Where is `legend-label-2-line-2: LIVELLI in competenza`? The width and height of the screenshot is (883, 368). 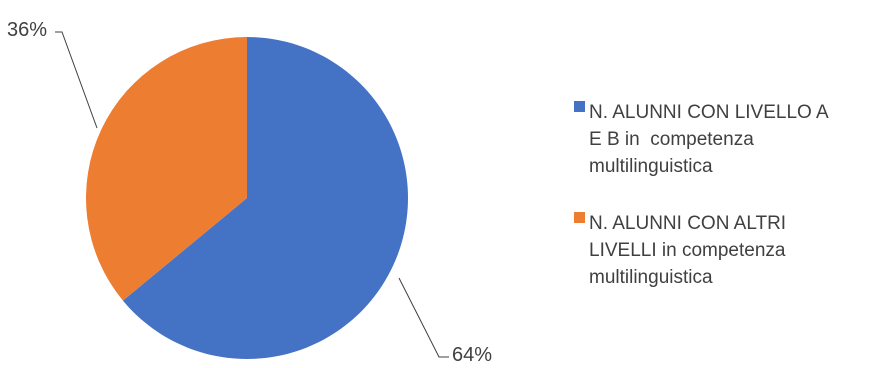 legend-label-2-line-2: LIVELLI in competenza is located at coordinates (687, 250).